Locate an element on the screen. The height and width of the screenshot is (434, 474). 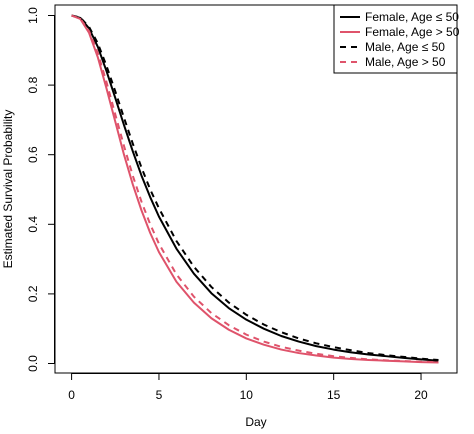
y-tick-label: 0.2 is located at coordinates (33, 293).